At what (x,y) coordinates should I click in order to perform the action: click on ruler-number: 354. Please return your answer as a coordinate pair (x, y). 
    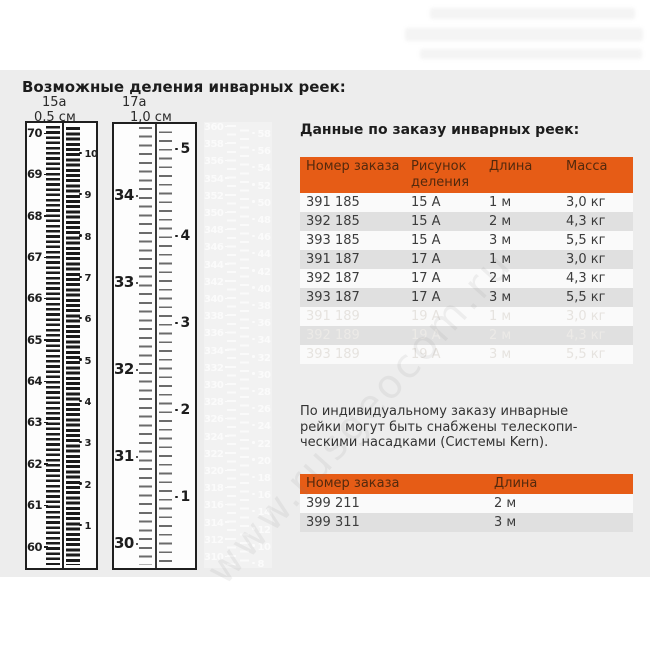
    Looking at the image, I should click on (214, 179).